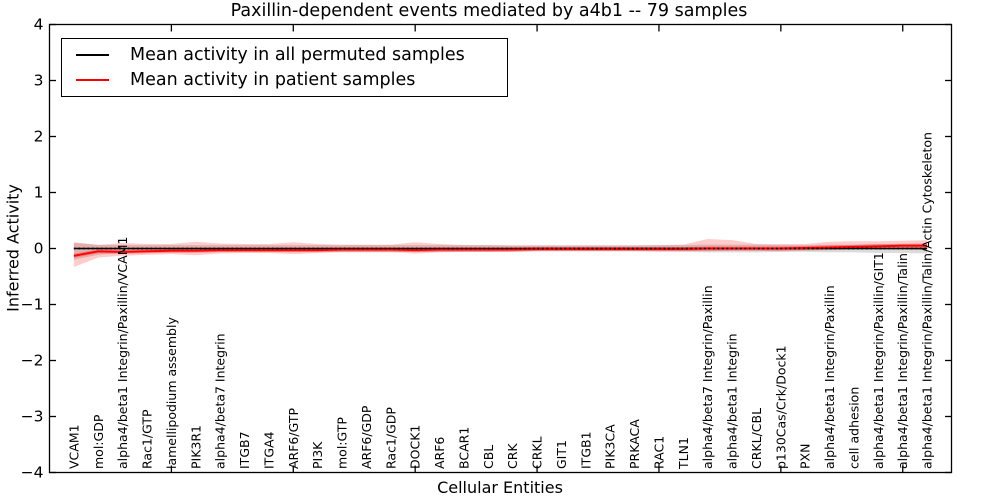 The image size is (1000, 500). What do you see at coordinates (32, 361) in the screenshot?
I see `y-tick-label: −2` at bounding box center [32, 361].